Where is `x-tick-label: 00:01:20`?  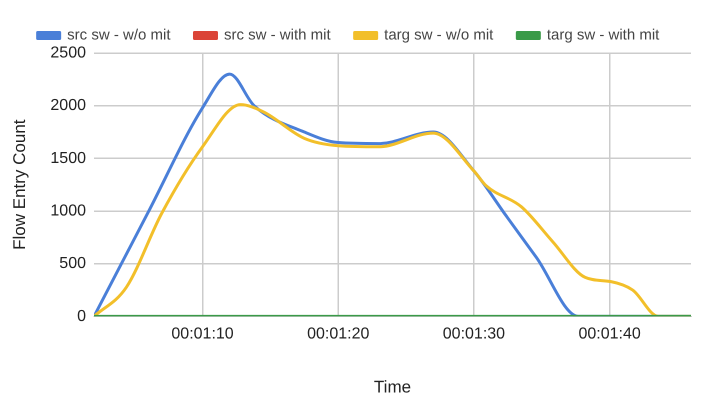
x-tick-label: 00:01:20 is located at coordinates (338, 333).